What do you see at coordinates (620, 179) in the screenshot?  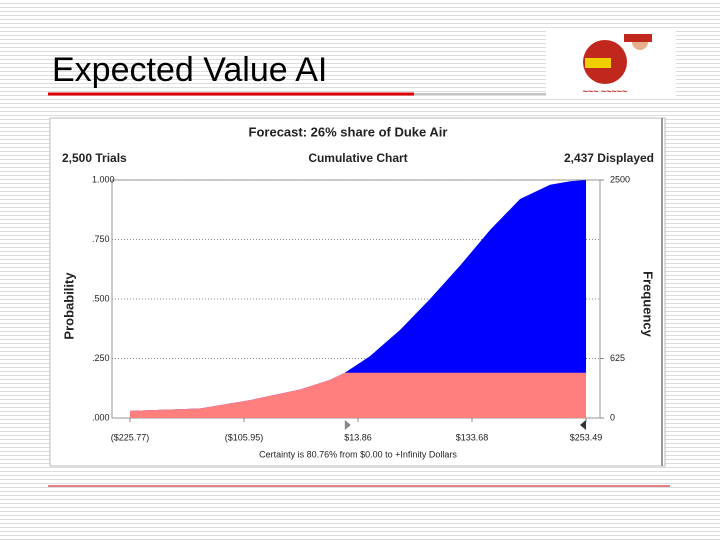 I see `y2-tick-label: 2500` at bounding box center [620, 179].